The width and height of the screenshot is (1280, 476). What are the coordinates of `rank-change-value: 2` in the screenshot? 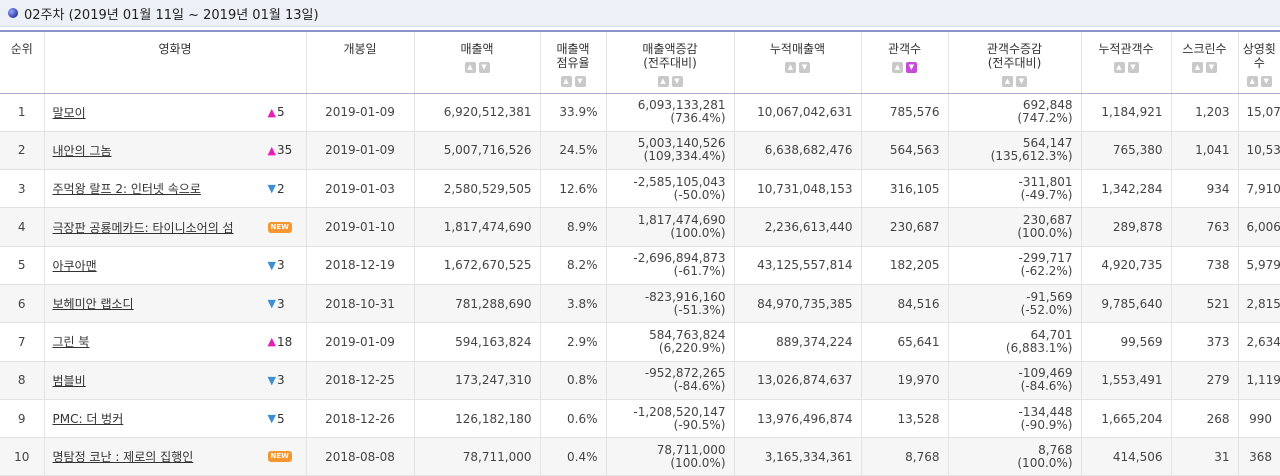 It's located at (280, 188).